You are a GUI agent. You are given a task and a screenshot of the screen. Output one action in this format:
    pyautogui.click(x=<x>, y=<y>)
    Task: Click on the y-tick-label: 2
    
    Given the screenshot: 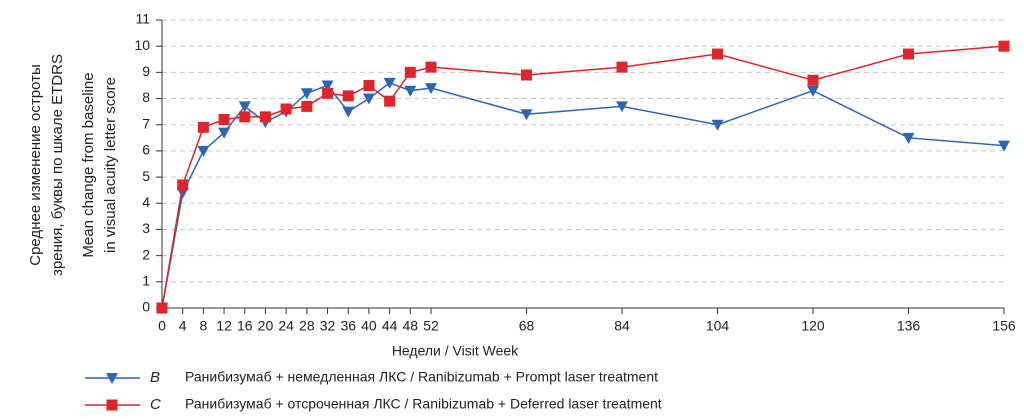 What is the action you would take?
    pyautogui.click(x=146, y=254)
    